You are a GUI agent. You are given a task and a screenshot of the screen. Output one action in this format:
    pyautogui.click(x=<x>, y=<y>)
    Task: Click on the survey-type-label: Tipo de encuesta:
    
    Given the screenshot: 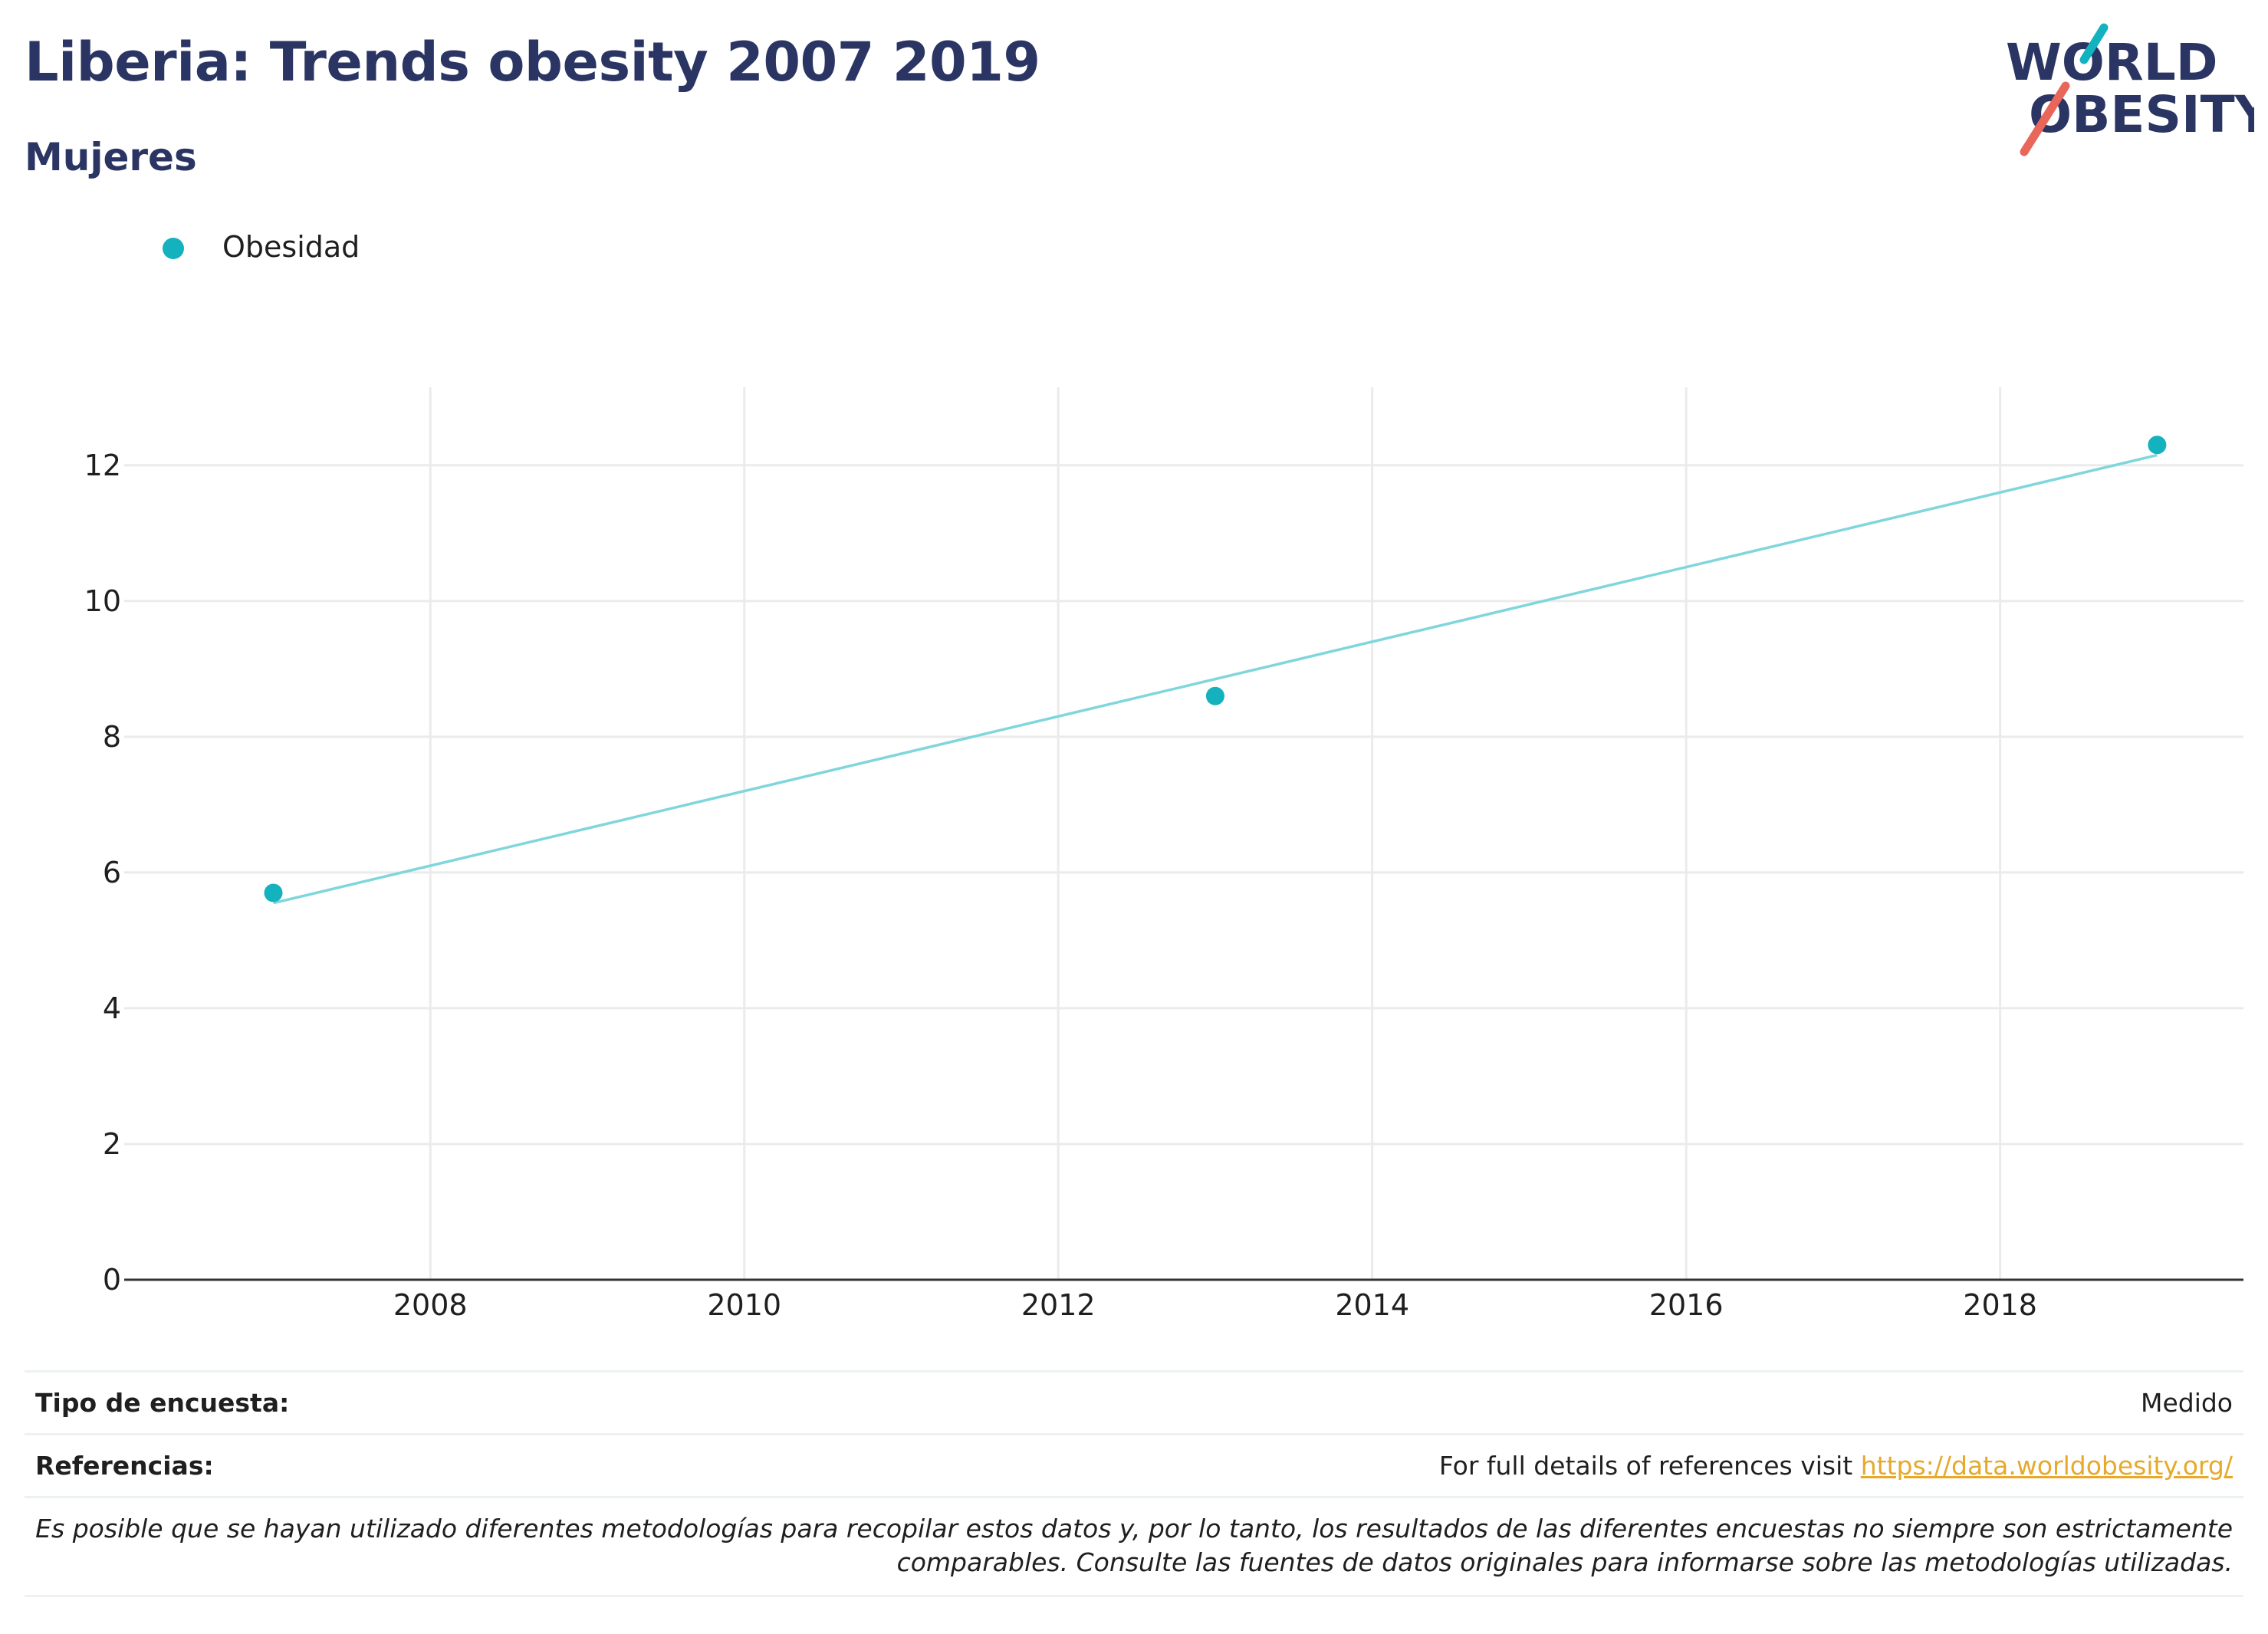 What is the action you would take?
    pyautogui.click(x=162, y=1403)
    